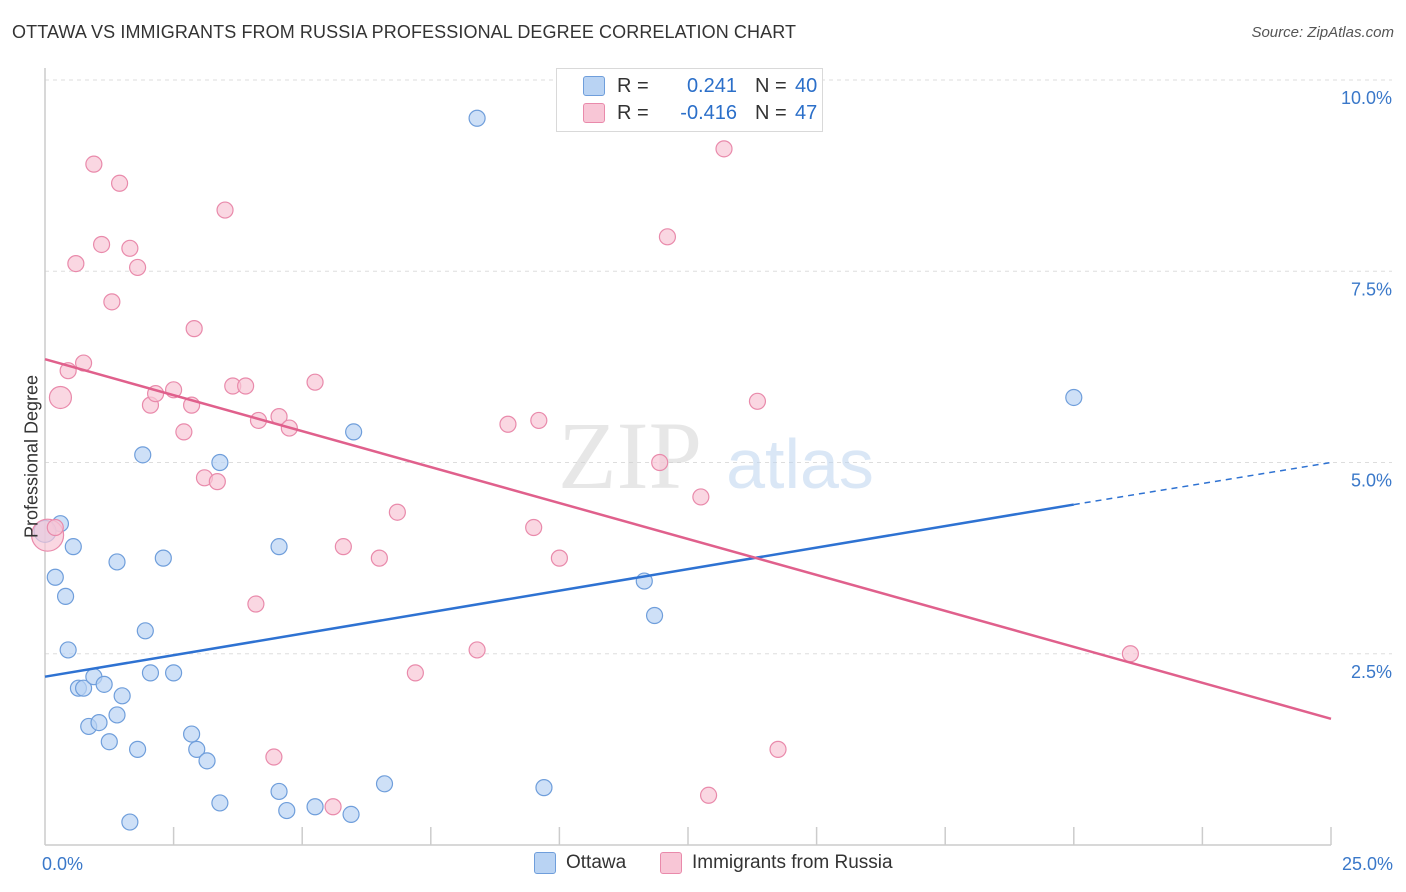 The height and width of the screenshot is (892, 1406). Describe the element at coordinates (1371, 481) in the screenshot. I see `y-tick-label: 5.0%` at that location.